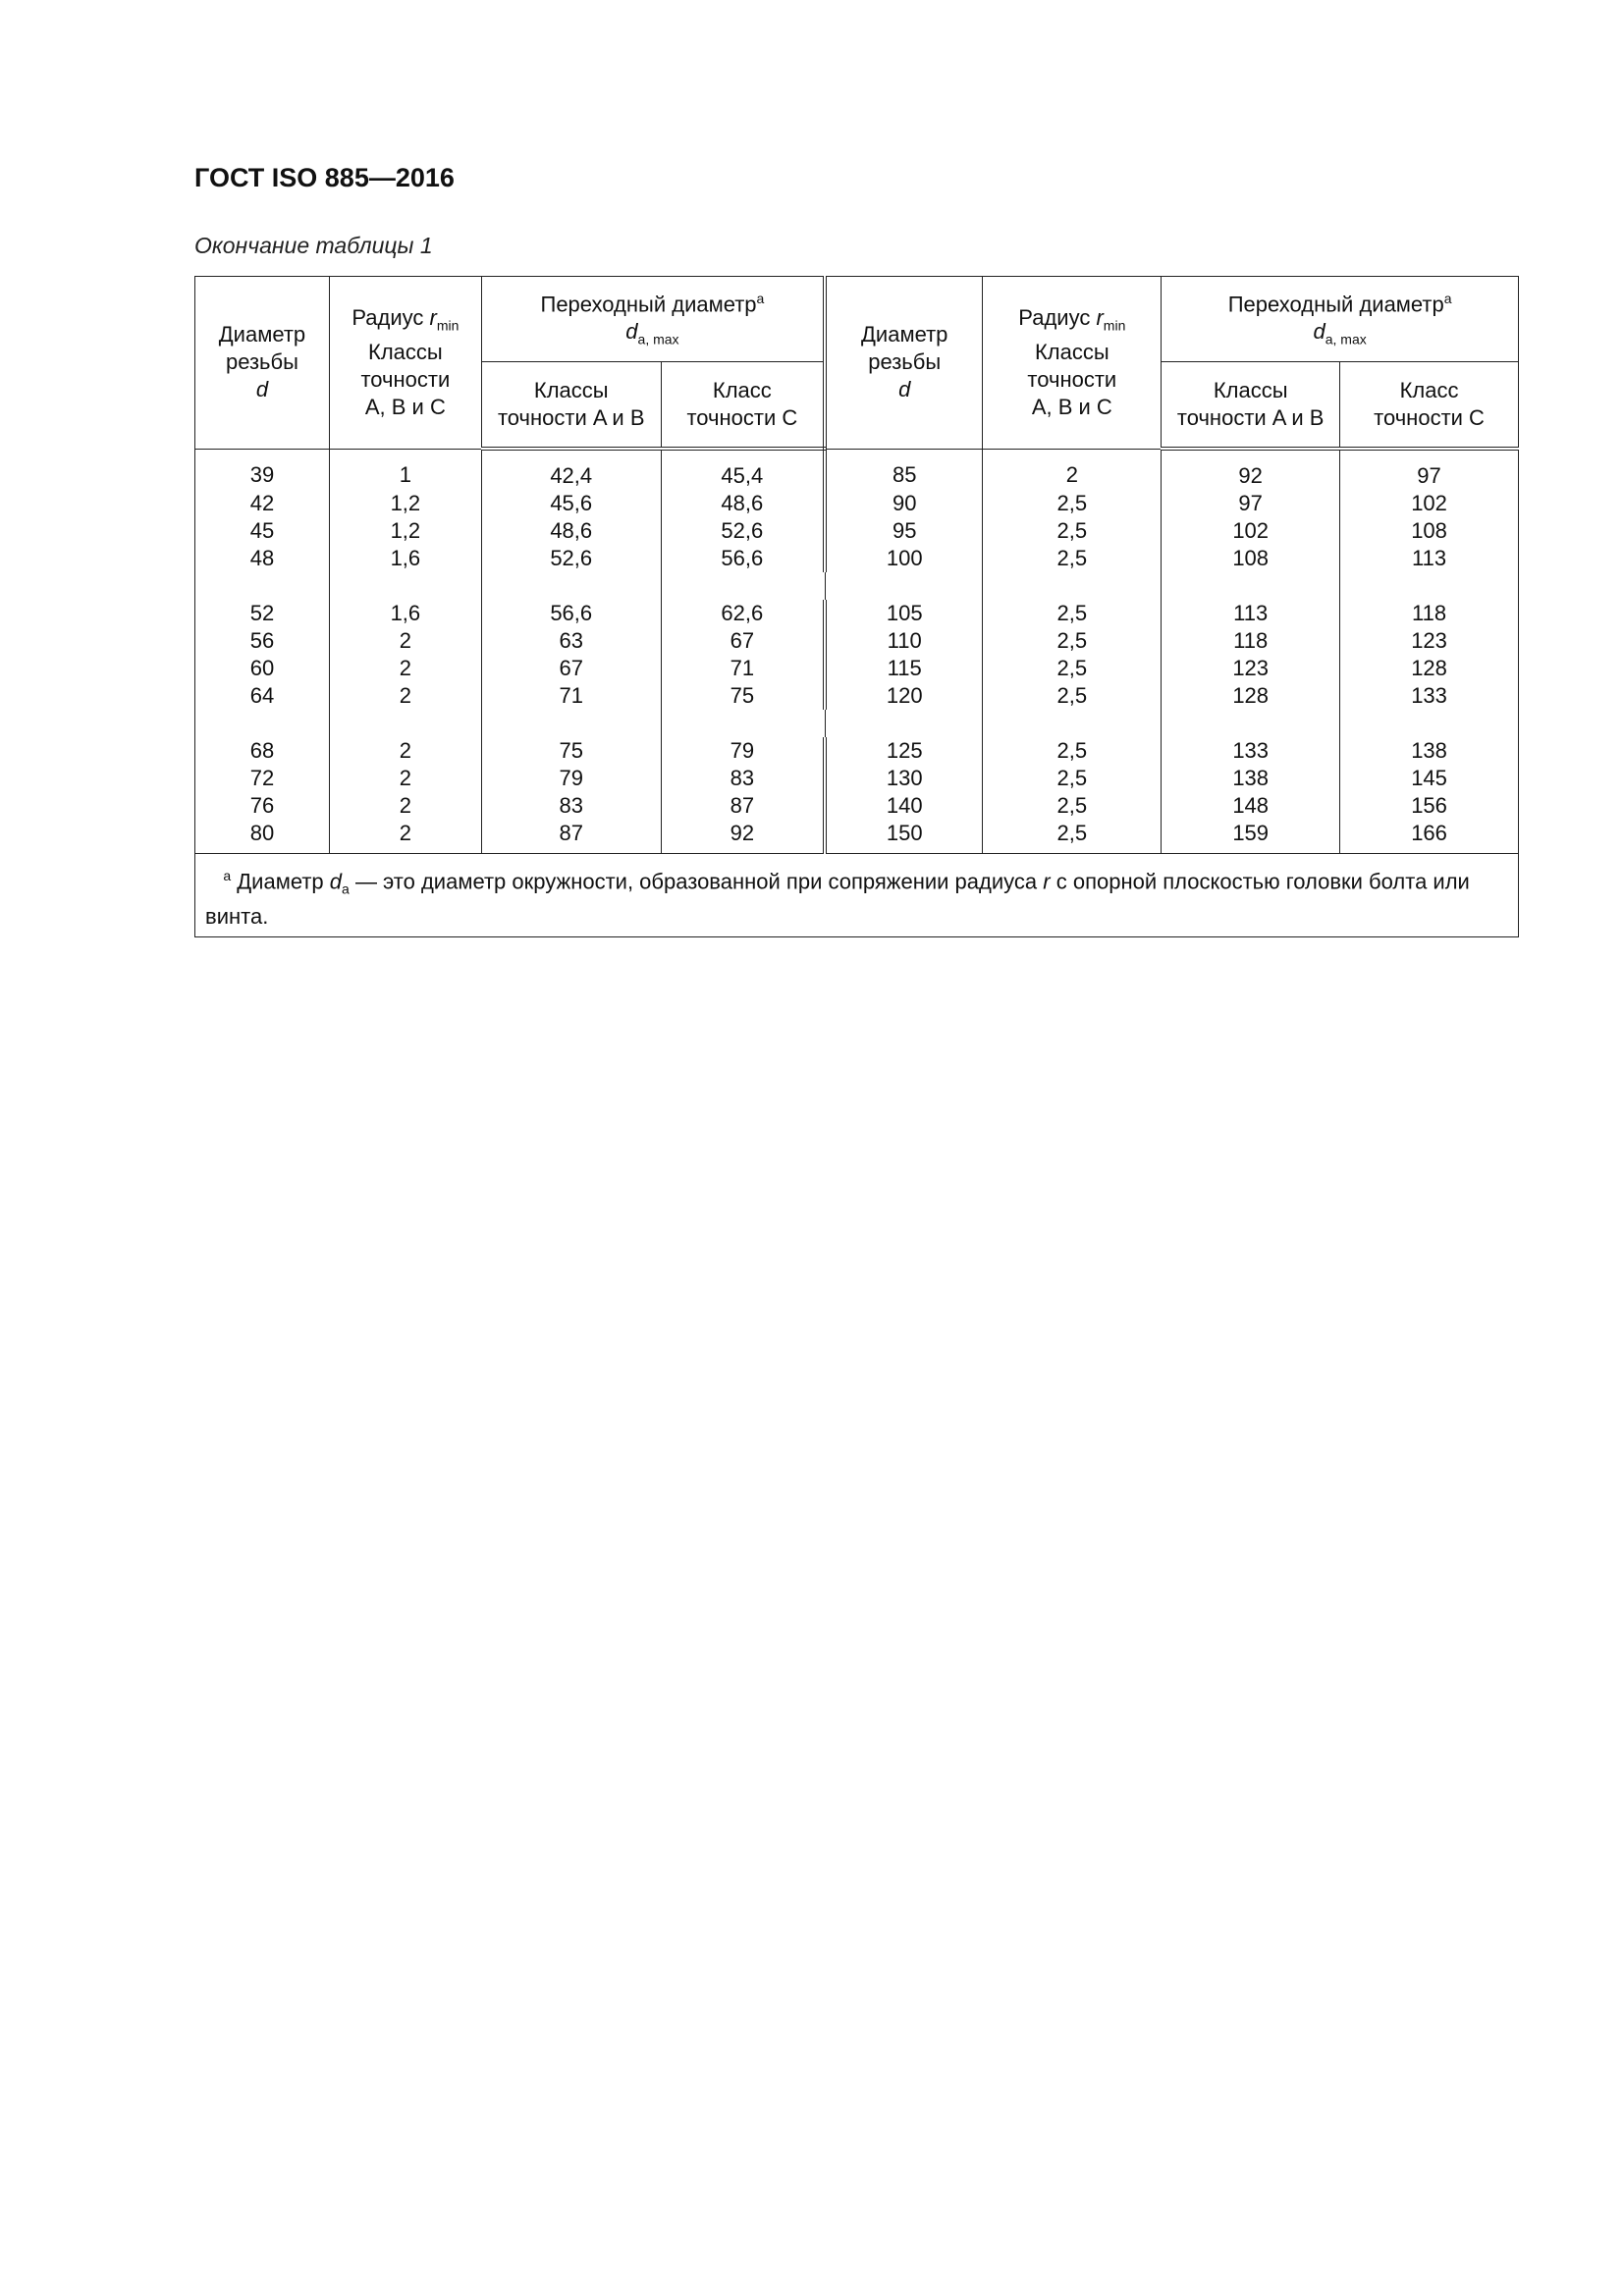 The width and height of the screenshot is (1623, 2296). I want to click on table-cell: 85, so click(904, 469).